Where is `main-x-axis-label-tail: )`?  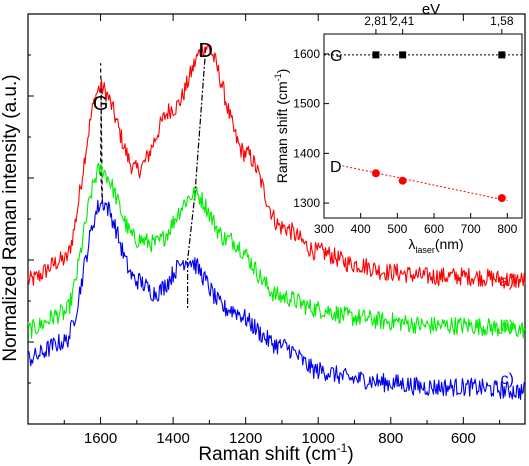 main-x-axis-label-tail: ) is located at coordinates (350, 454).